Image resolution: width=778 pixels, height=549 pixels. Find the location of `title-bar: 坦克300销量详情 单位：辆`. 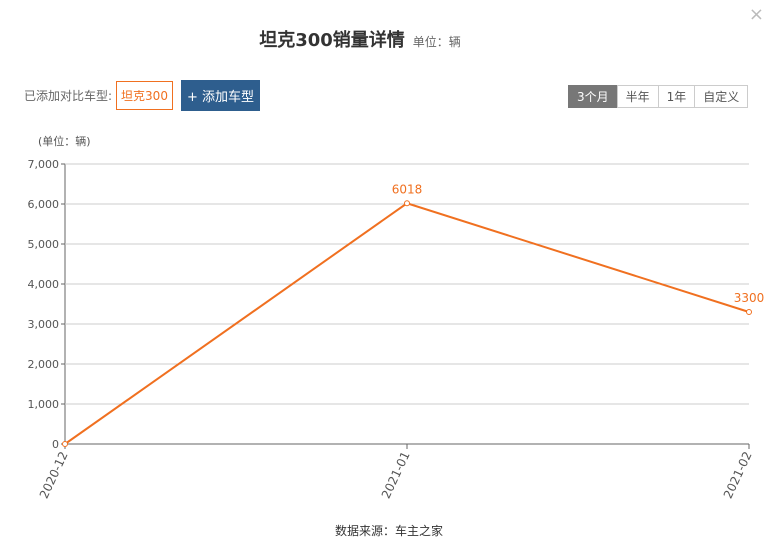

title-bar: 坦克300销量详情 单位：辆 is located at coordinates (360, 39).